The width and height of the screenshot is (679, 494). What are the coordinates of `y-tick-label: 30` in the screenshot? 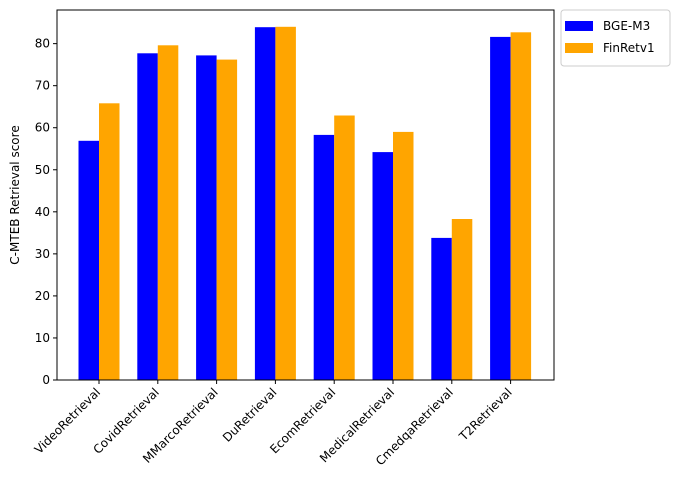 It's located at (42, 254).